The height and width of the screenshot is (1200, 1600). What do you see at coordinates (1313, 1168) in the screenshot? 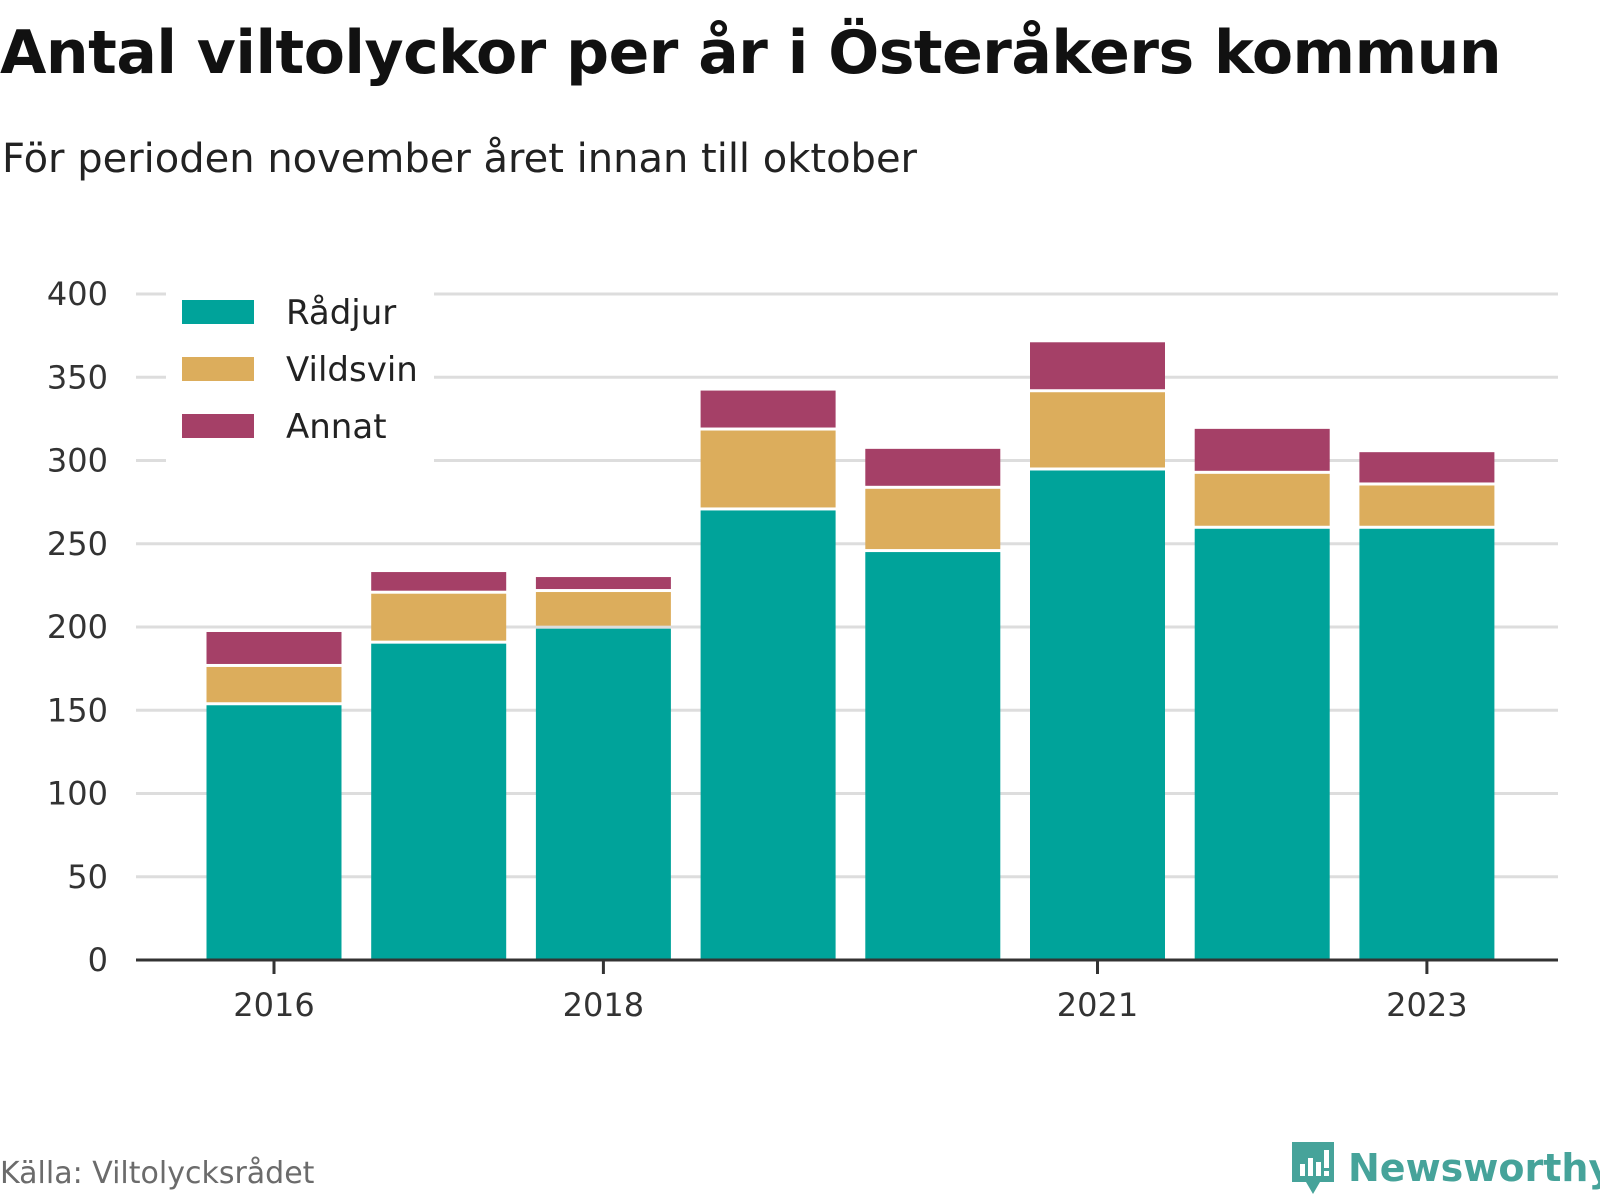
I see `newsworthy-logo-icon` at bounding box center [1313, 1168].